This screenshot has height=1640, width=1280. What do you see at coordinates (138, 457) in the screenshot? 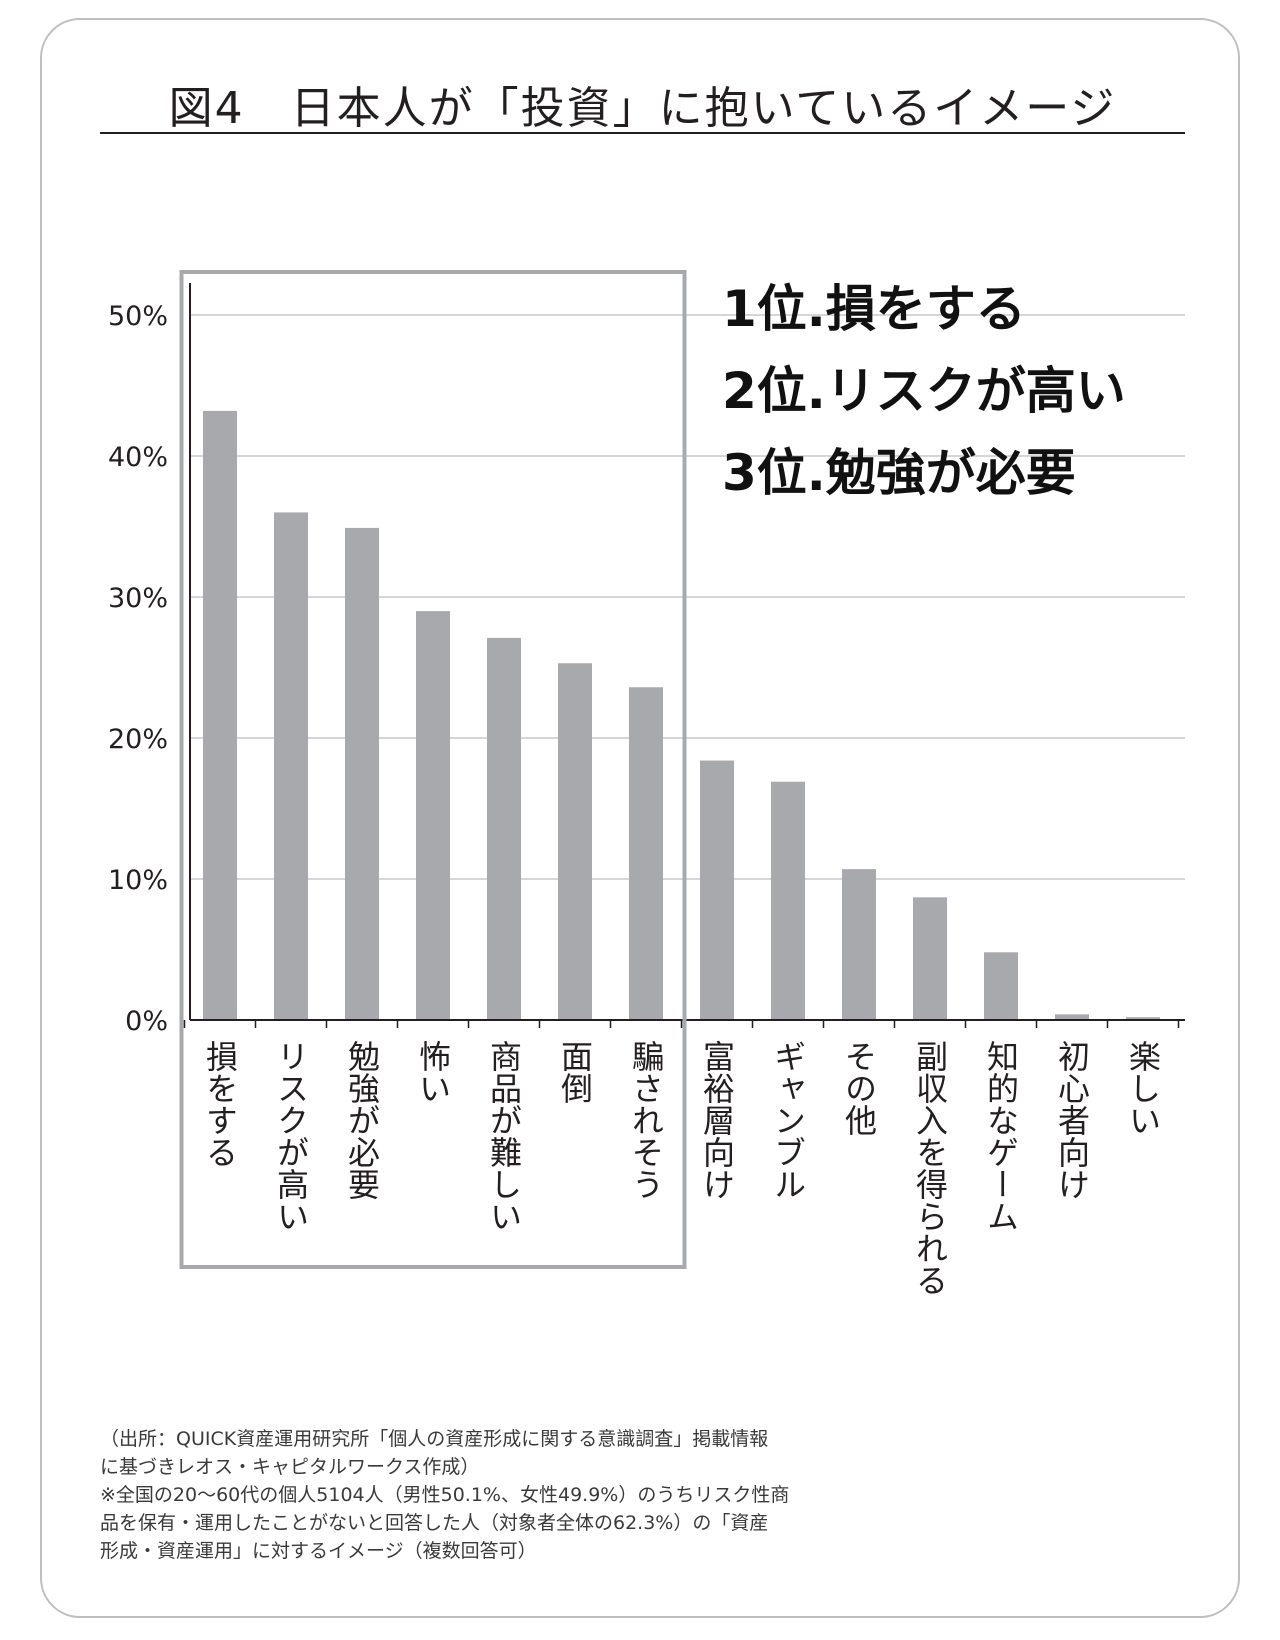
I see `y-tick-label: 40%` at bounding box center [138, 457].